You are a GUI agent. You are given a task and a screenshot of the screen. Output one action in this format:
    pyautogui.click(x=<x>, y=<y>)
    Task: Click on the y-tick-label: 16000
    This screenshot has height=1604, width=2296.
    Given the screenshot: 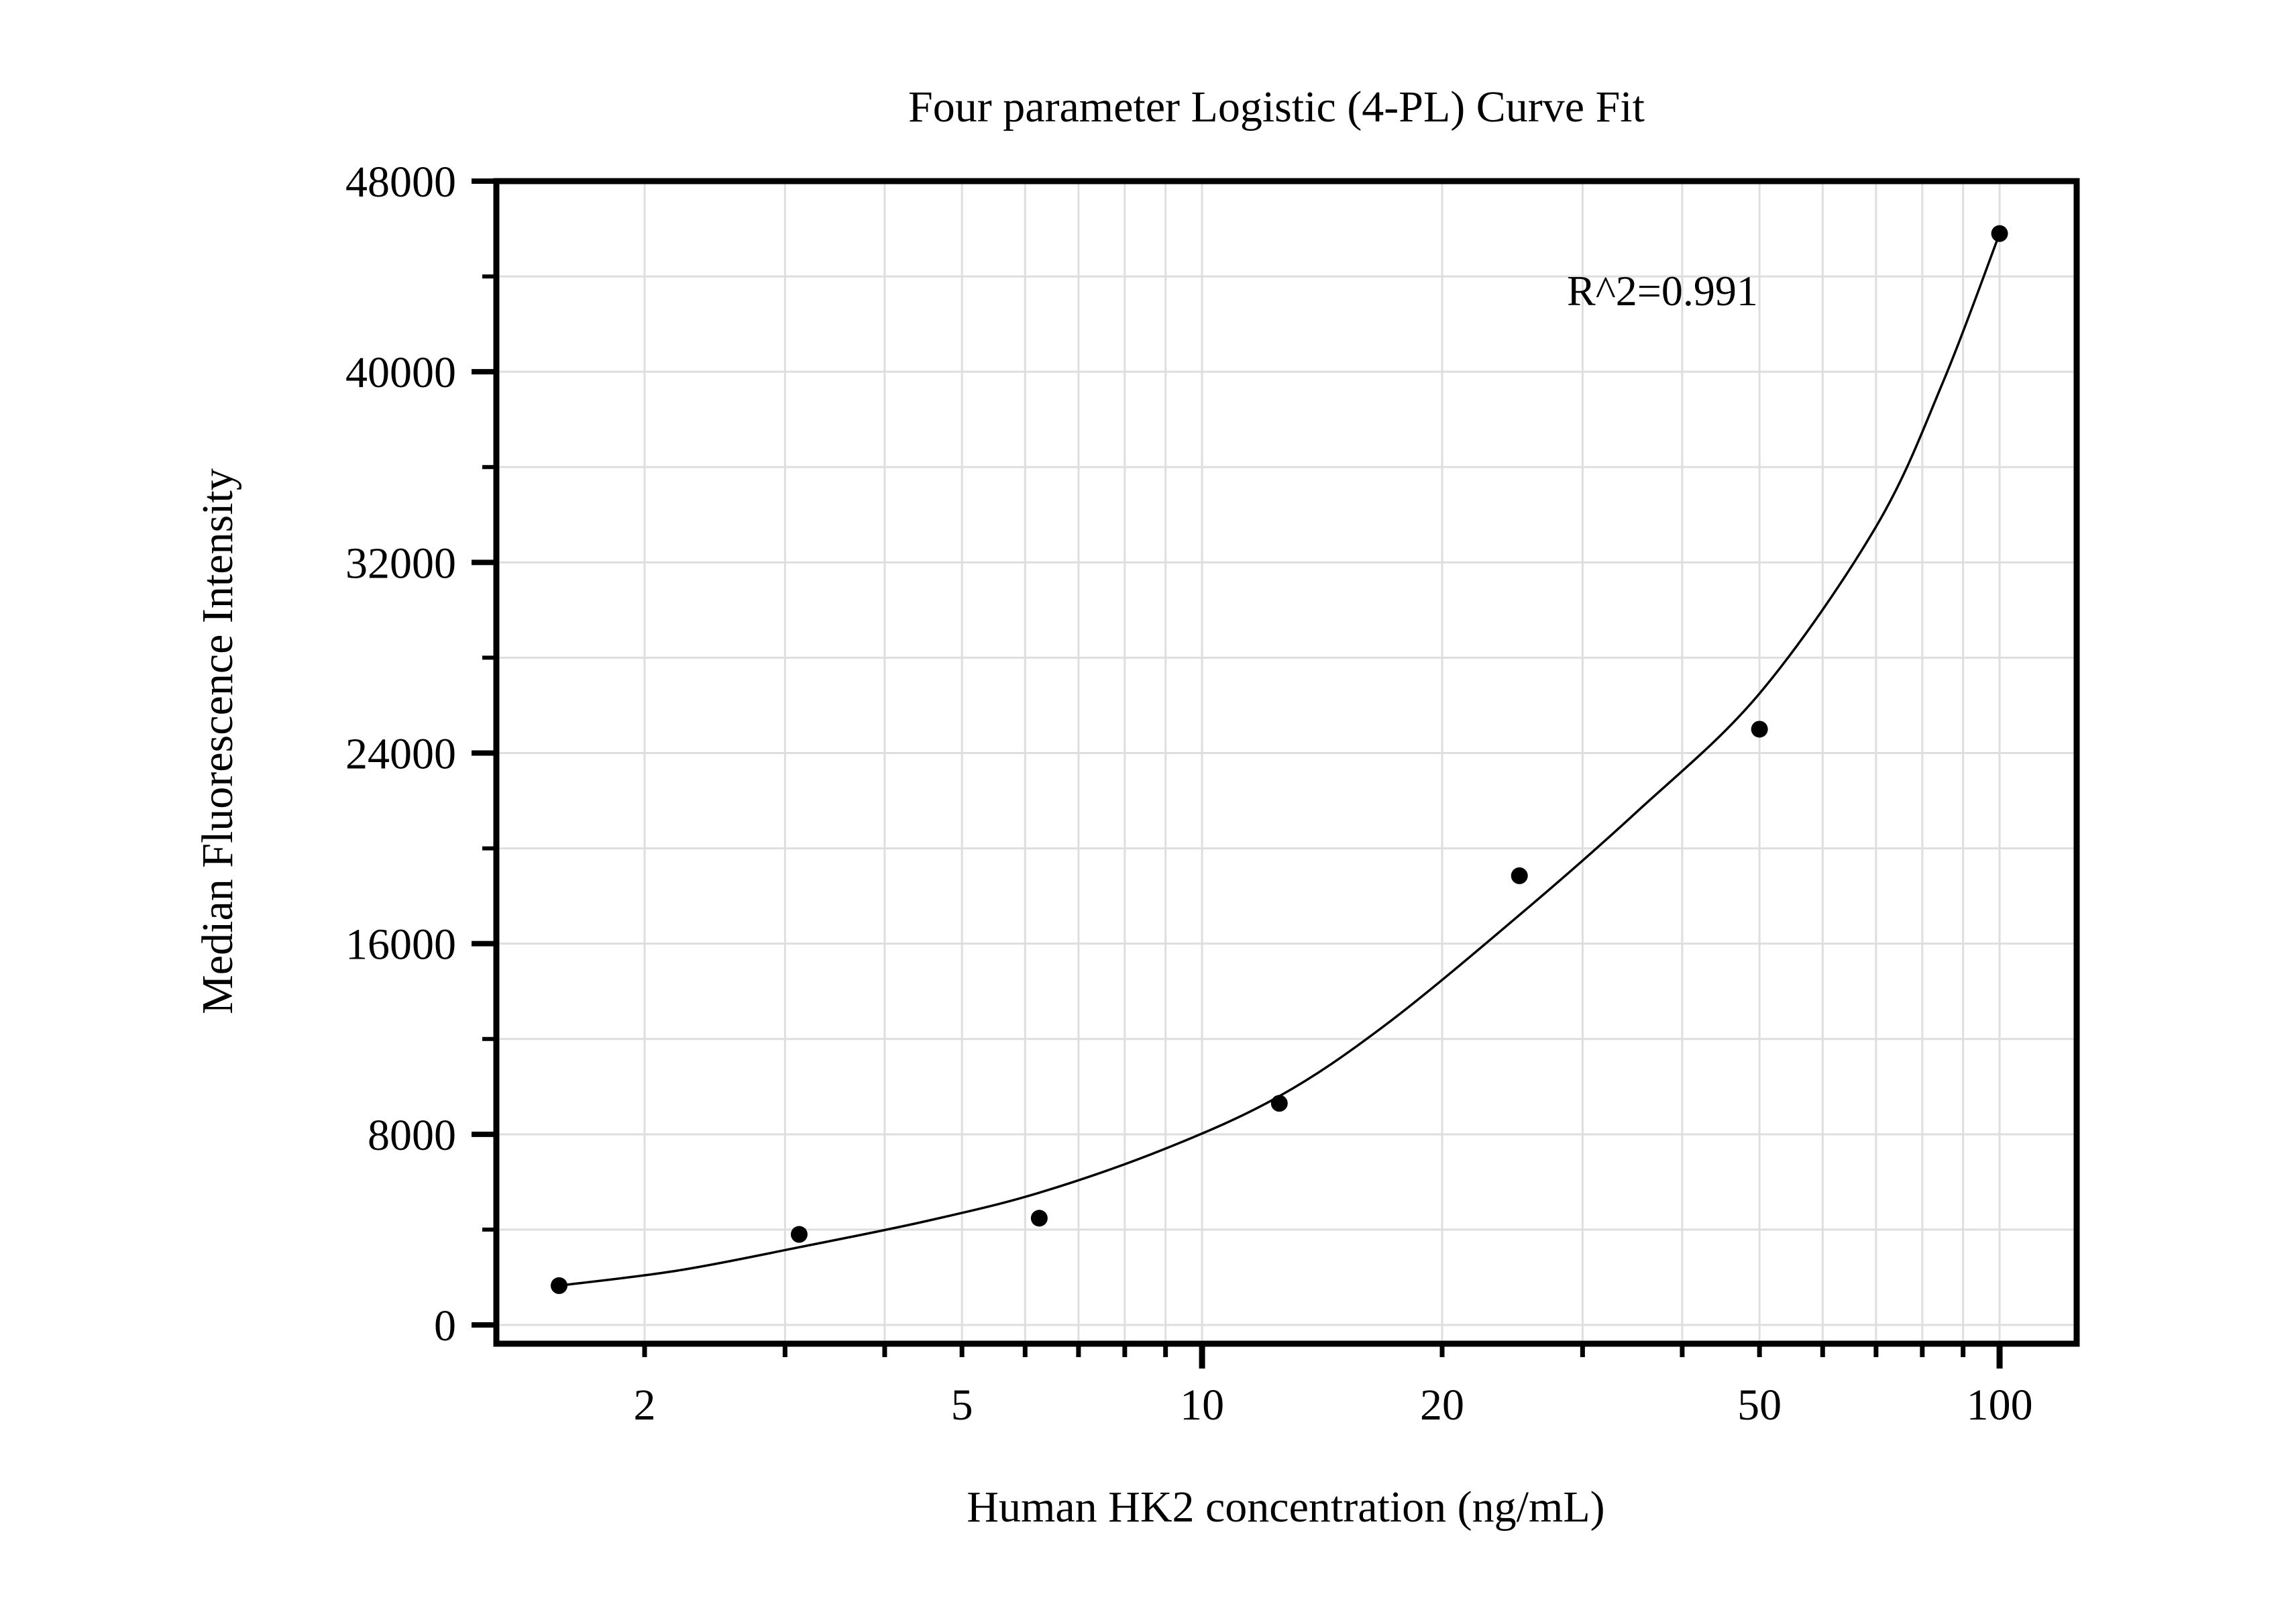 What is the action you would take?
    pyautogui.click(x=401, y=945)
    